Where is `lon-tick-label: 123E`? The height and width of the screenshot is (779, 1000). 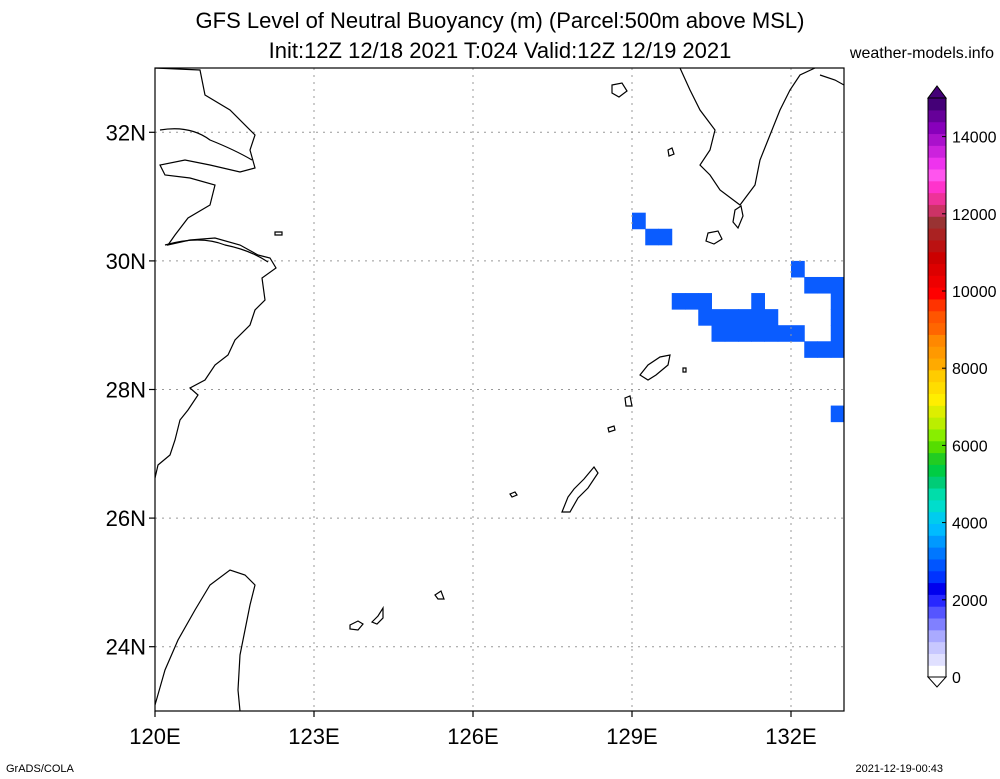 lon-tick-label: 123E is located at coordinates (313, 736).